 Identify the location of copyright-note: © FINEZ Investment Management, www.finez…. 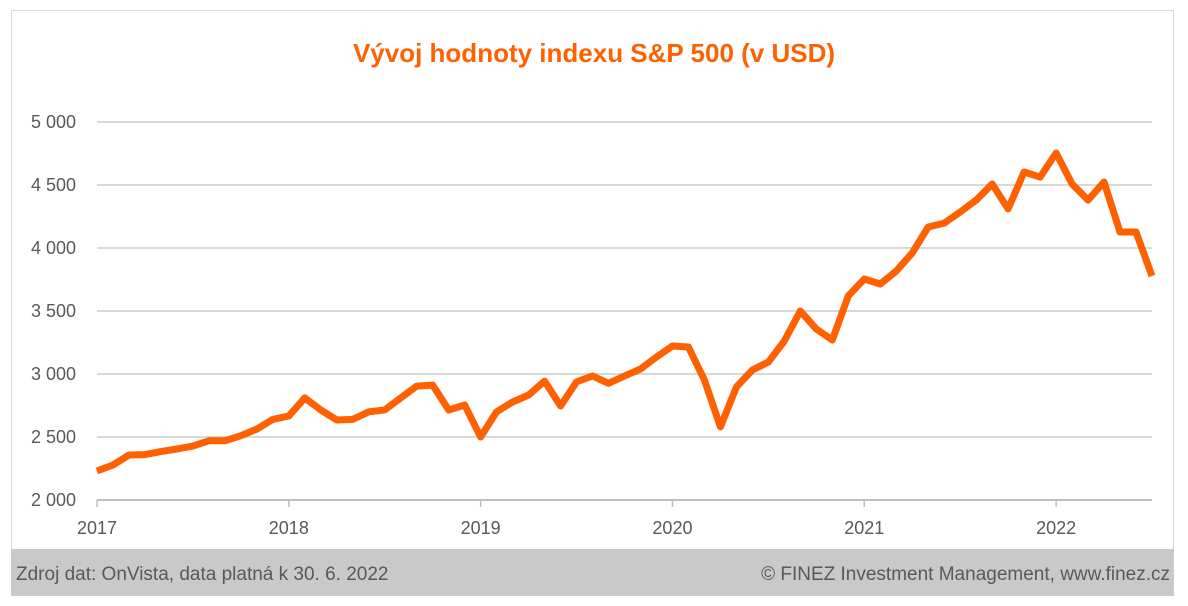
(965, 574).